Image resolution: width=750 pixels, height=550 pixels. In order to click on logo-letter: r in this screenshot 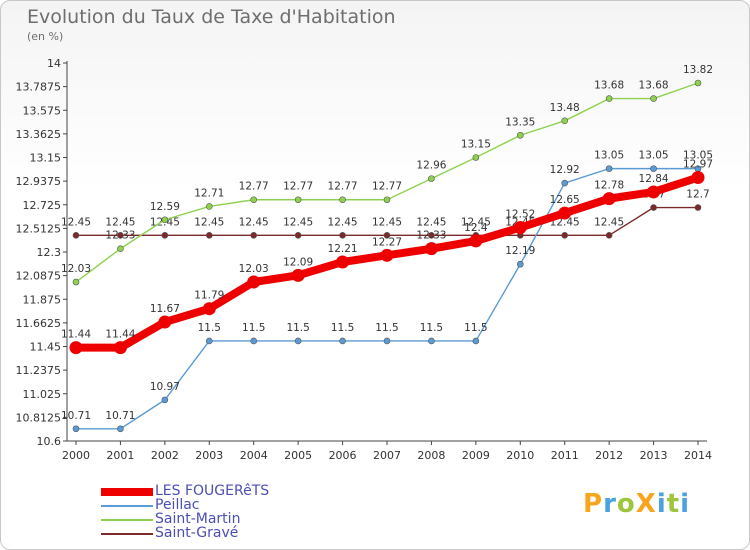, I will do `click(610, 504)`.